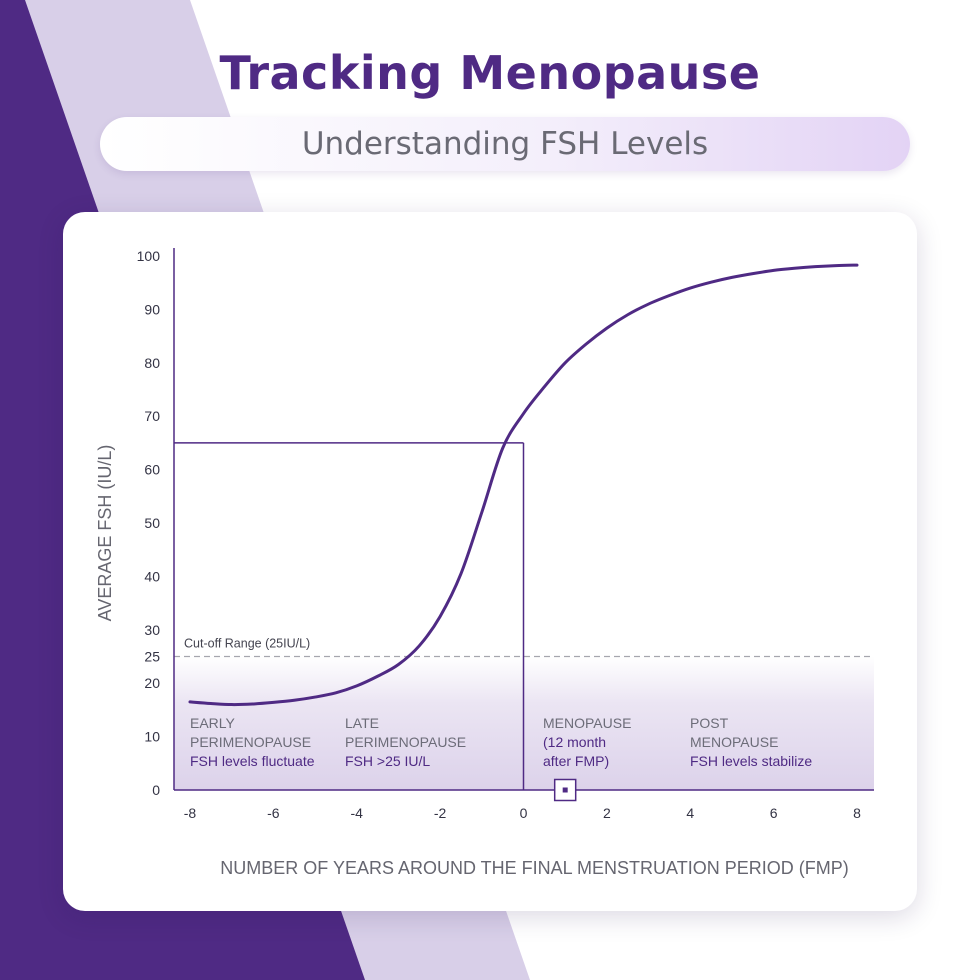  Describe the element at coordinates (440, 813) in the screenshot. I see `x-tick-label: -2` at that location.